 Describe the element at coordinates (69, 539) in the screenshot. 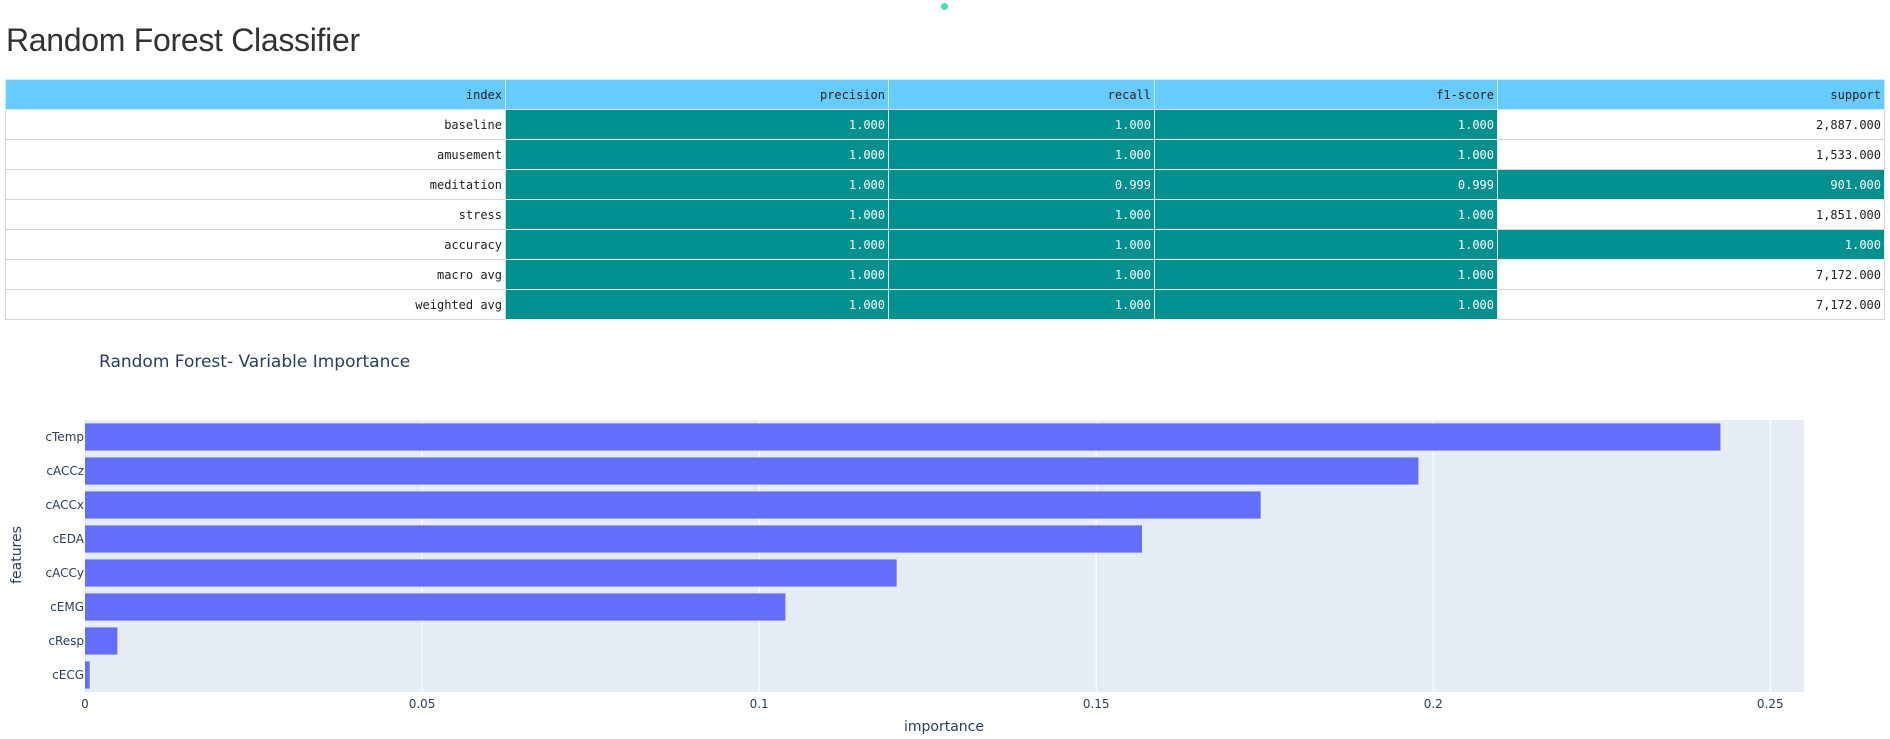

I see `y-tick-label: cEDA` at that location.